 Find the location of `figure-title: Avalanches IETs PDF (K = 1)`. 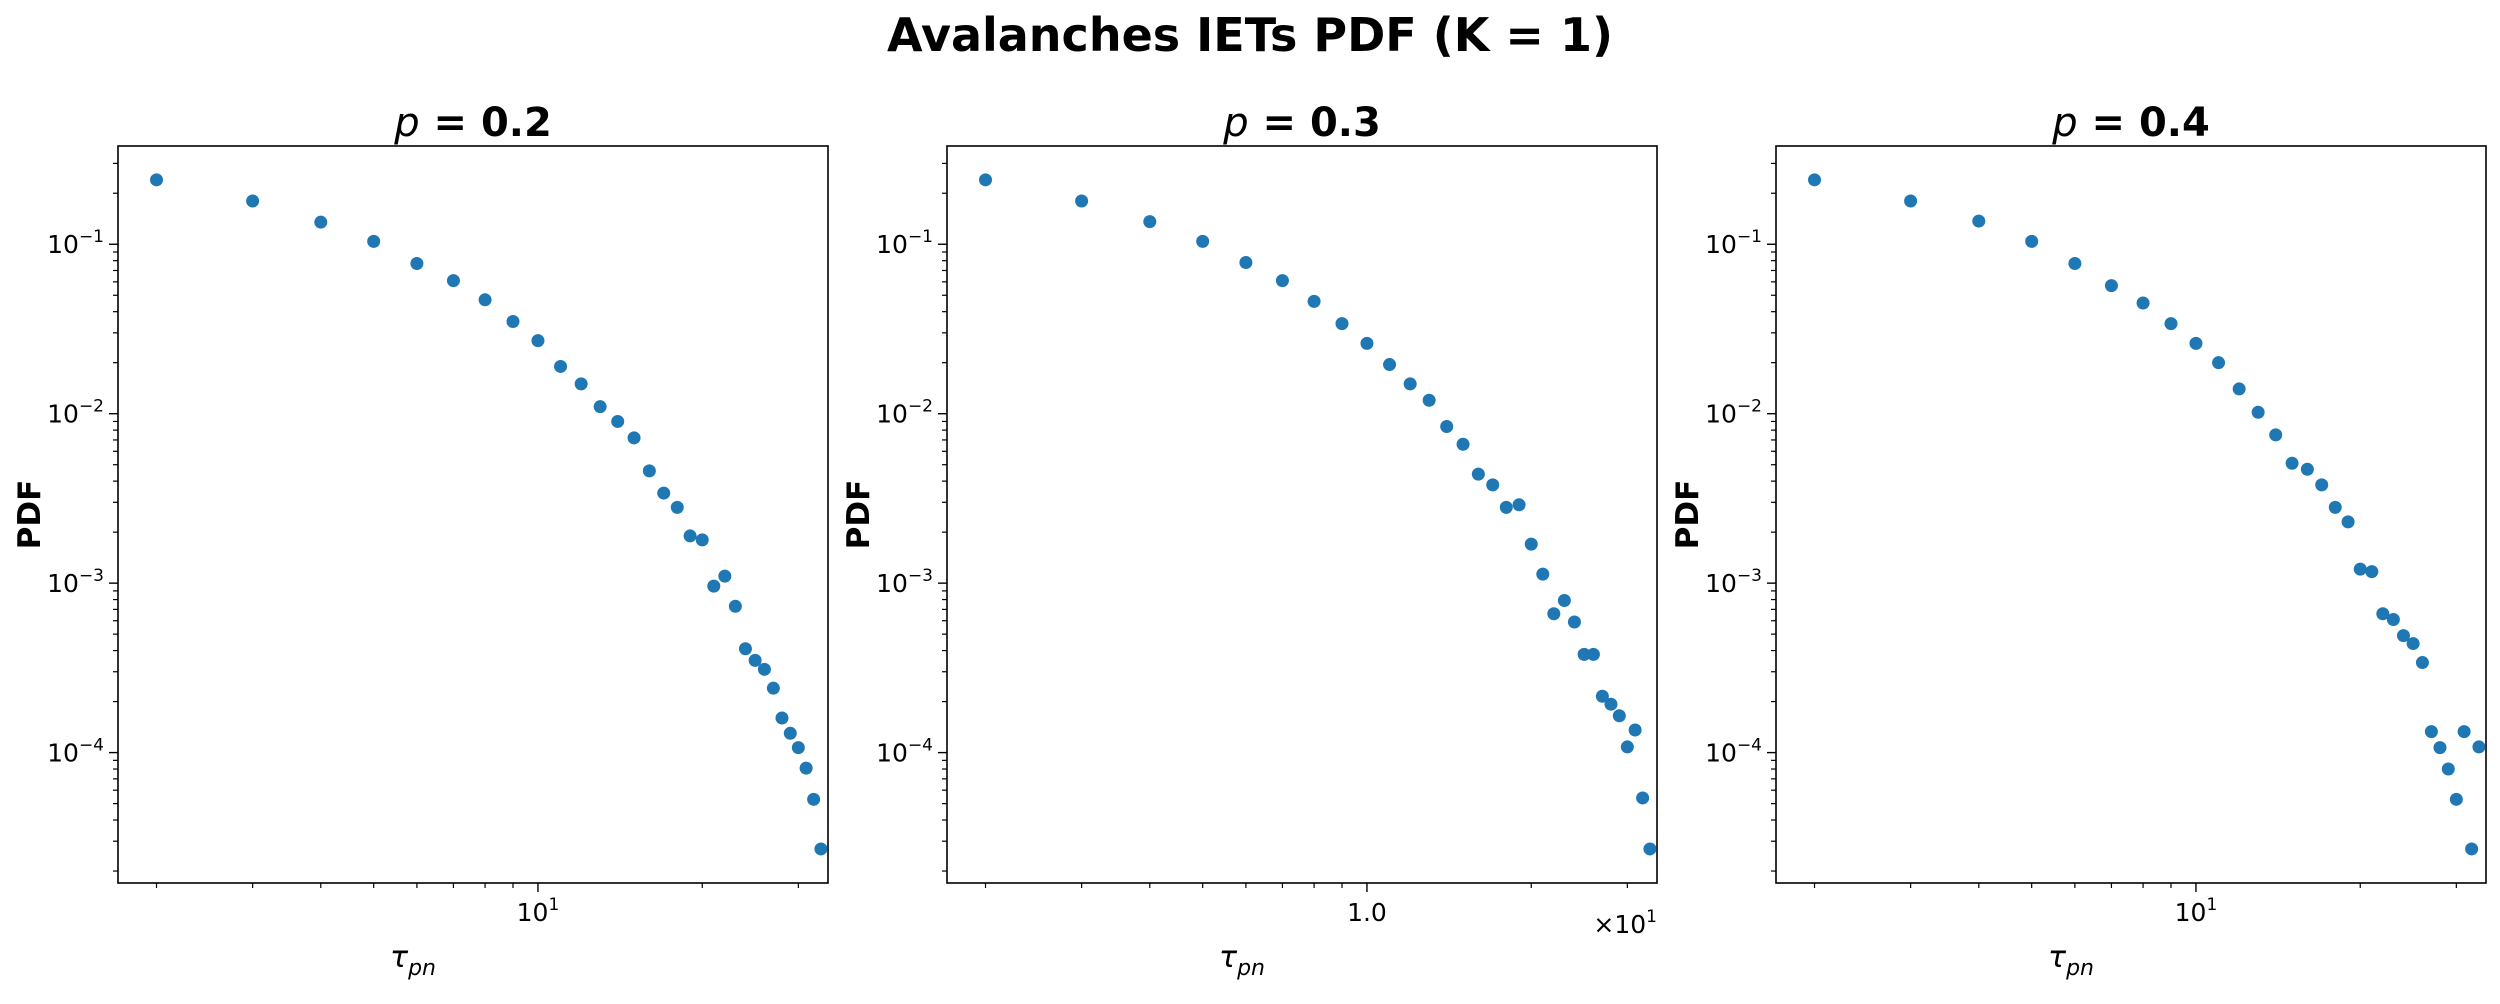

figure-title: Avalanches IETs PDF (K = 1) is located at coordinates (1250, 35).